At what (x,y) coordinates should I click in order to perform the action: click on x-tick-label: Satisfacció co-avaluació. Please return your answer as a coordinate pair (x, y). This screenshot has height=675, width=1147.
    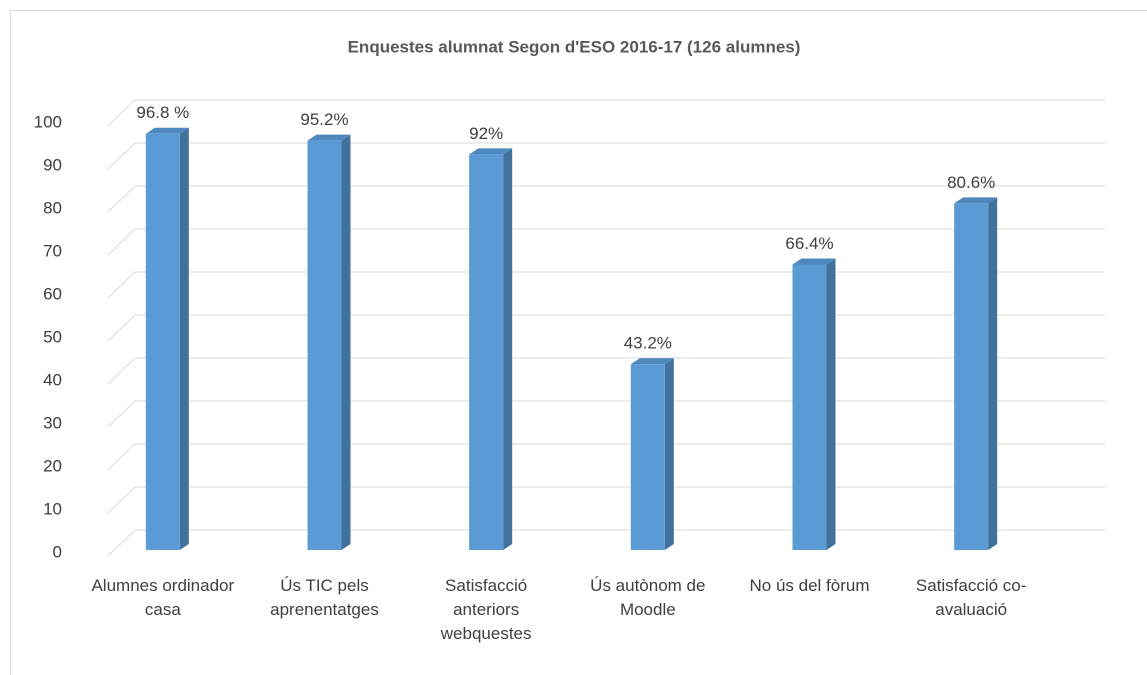
    Looking at the image, I should click on (971, 597).